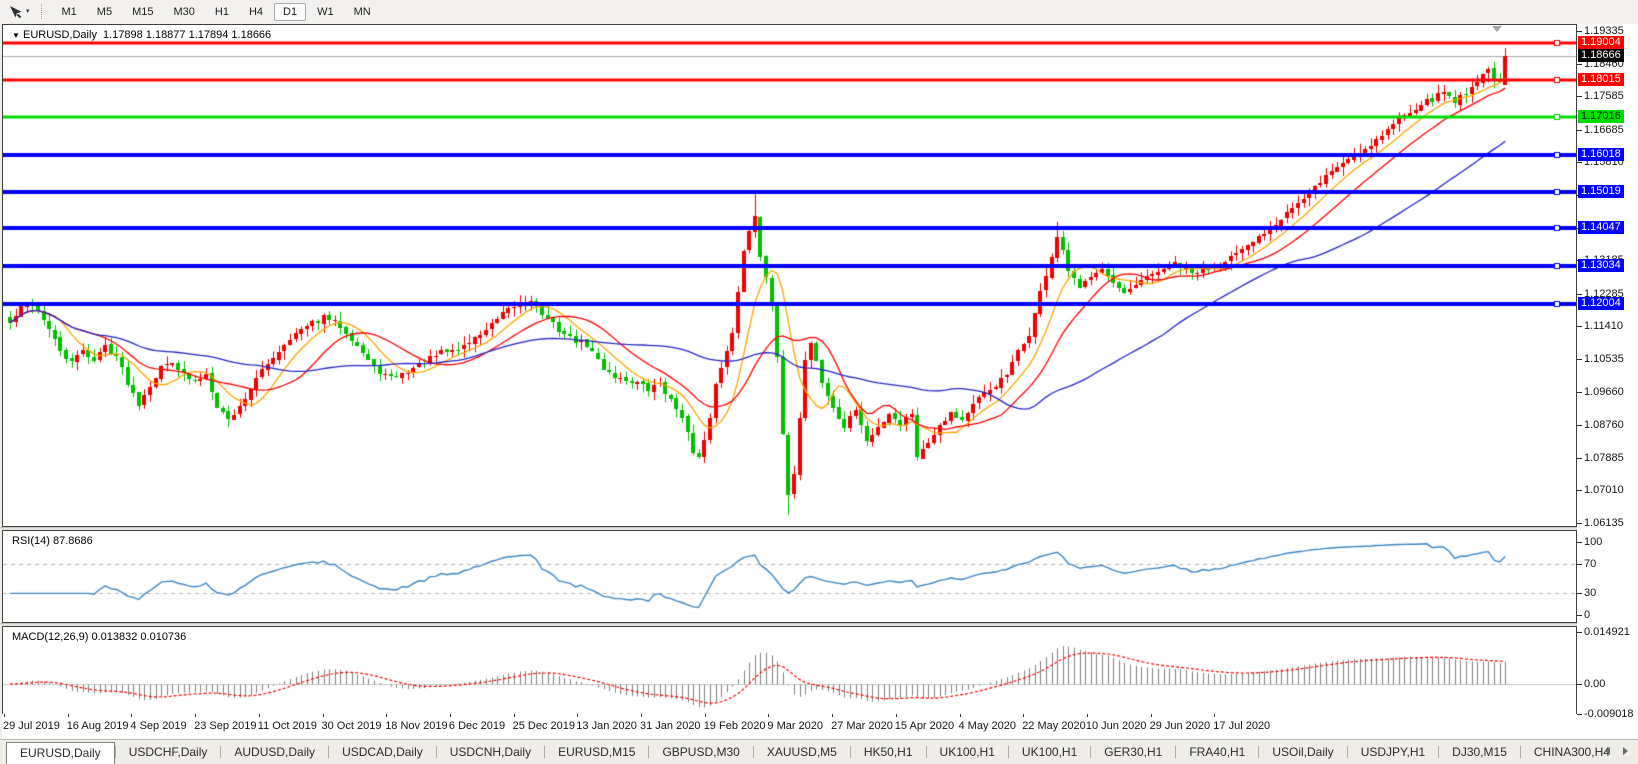 The width and height of the screenshot is (1638, 764). I want to click on macd-tick-label: 0.00, so click(1591, 684).